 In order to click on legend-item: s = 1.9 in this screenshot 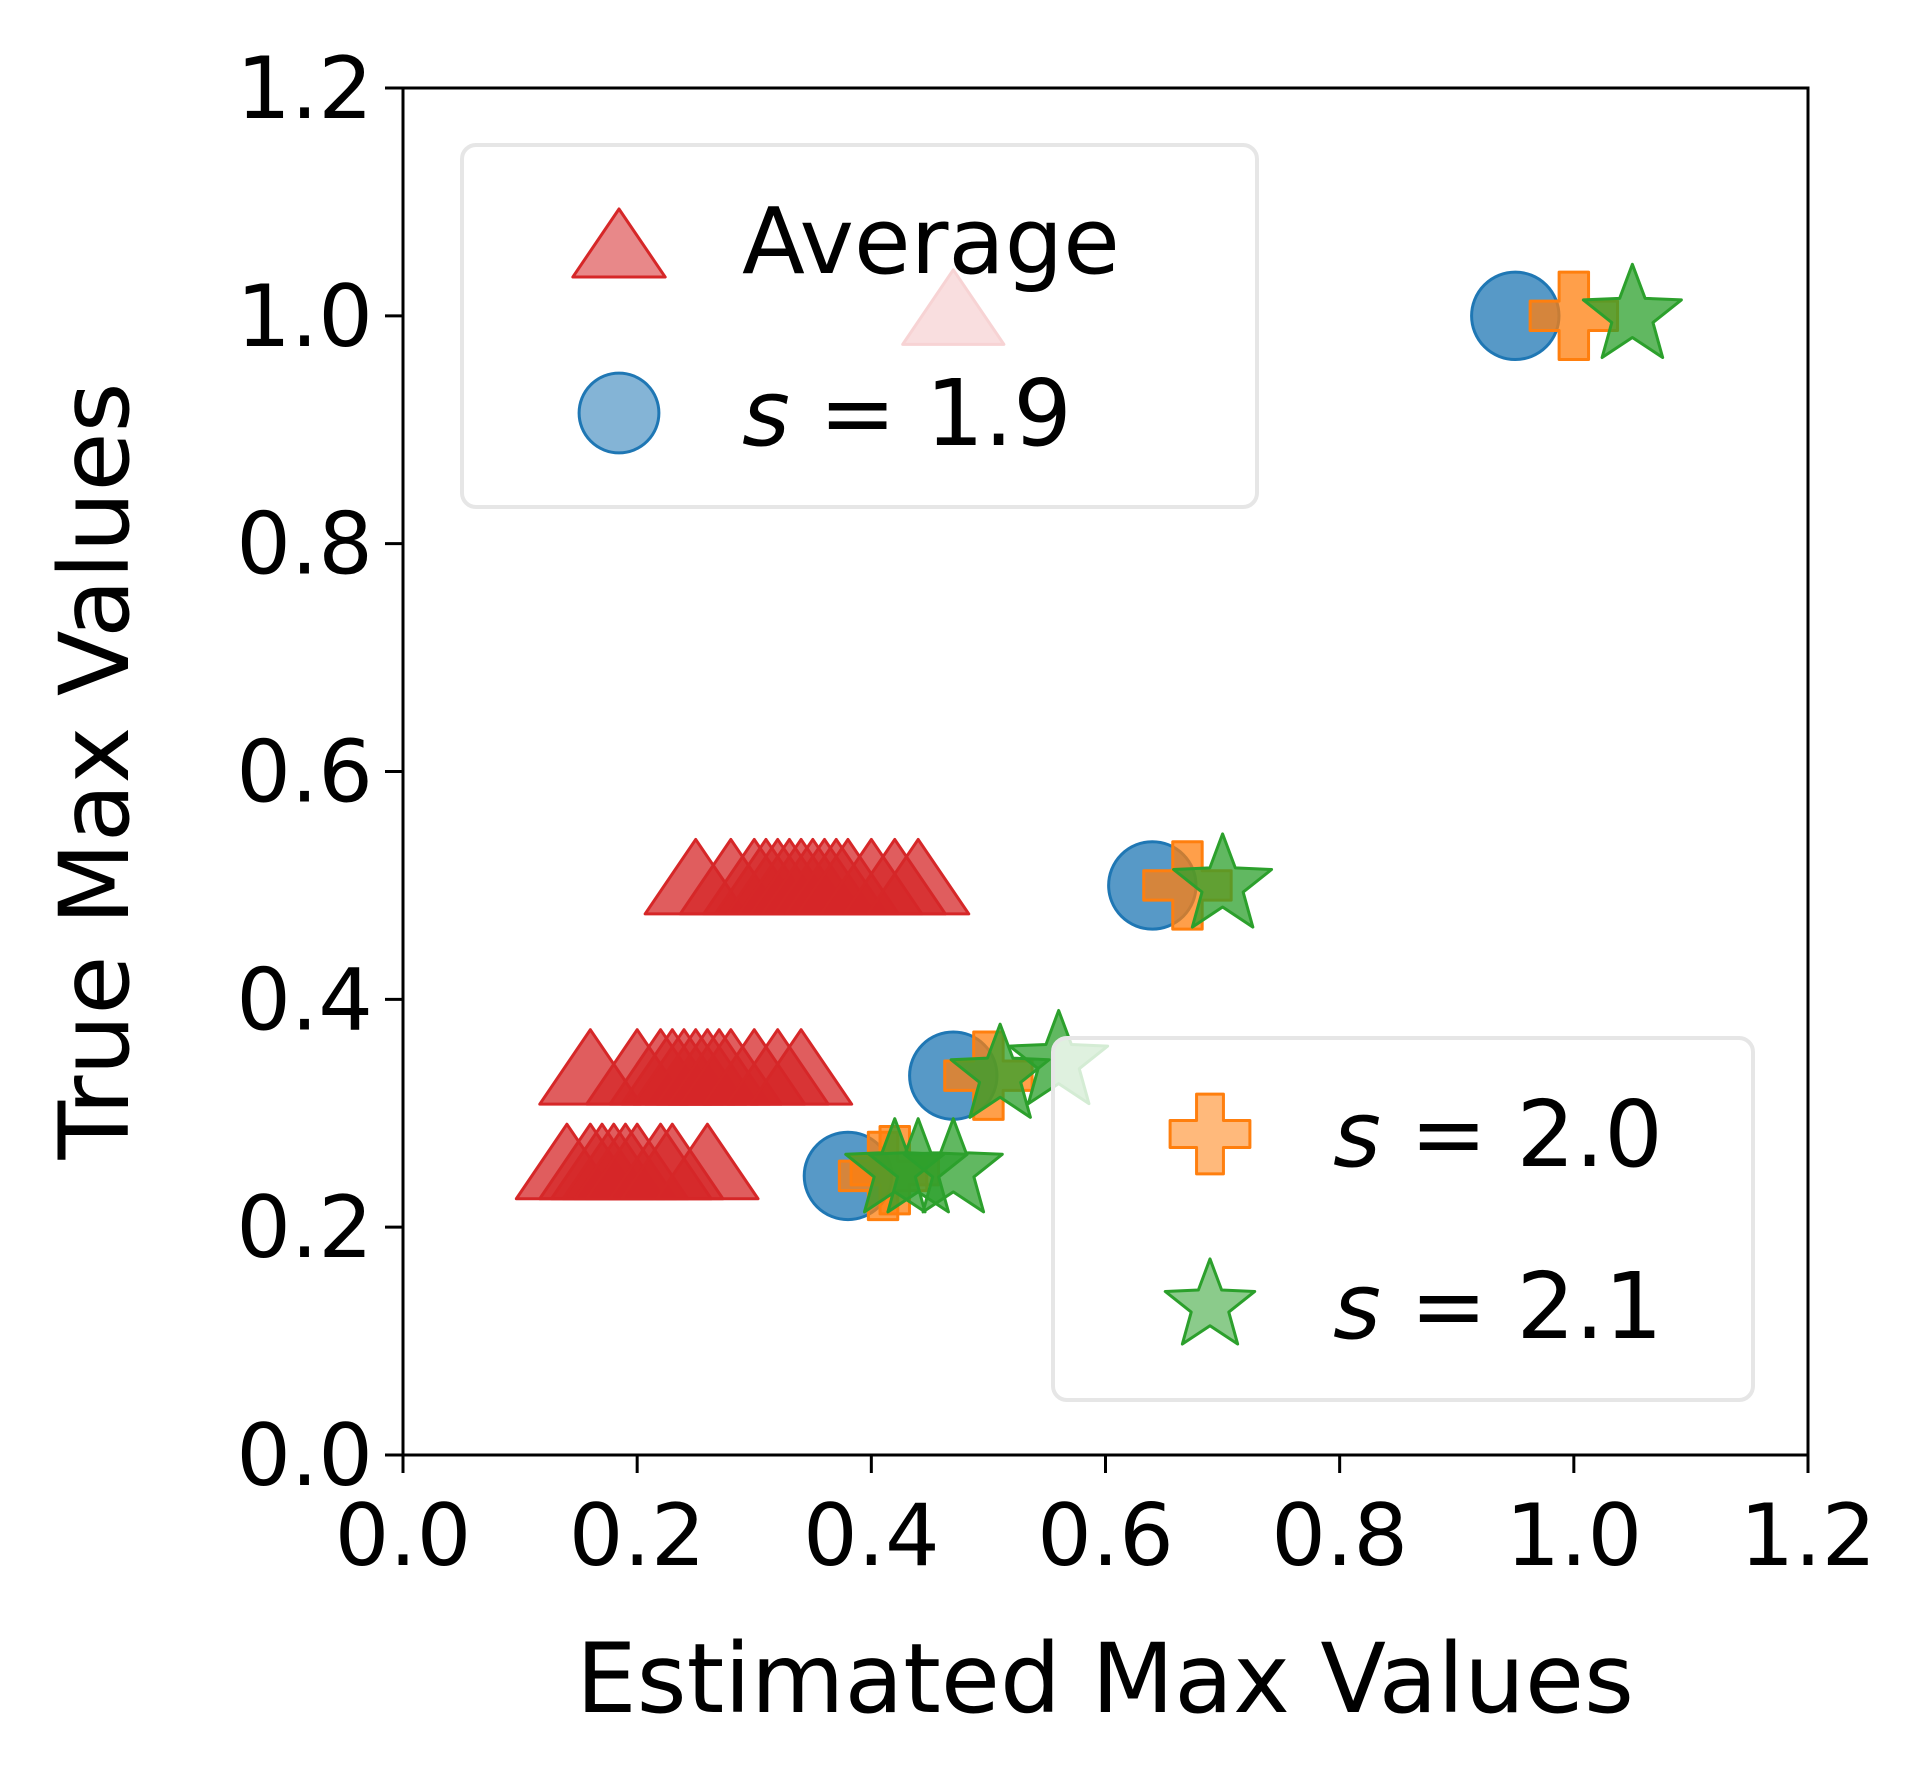, I will do `click(824, 413)`.